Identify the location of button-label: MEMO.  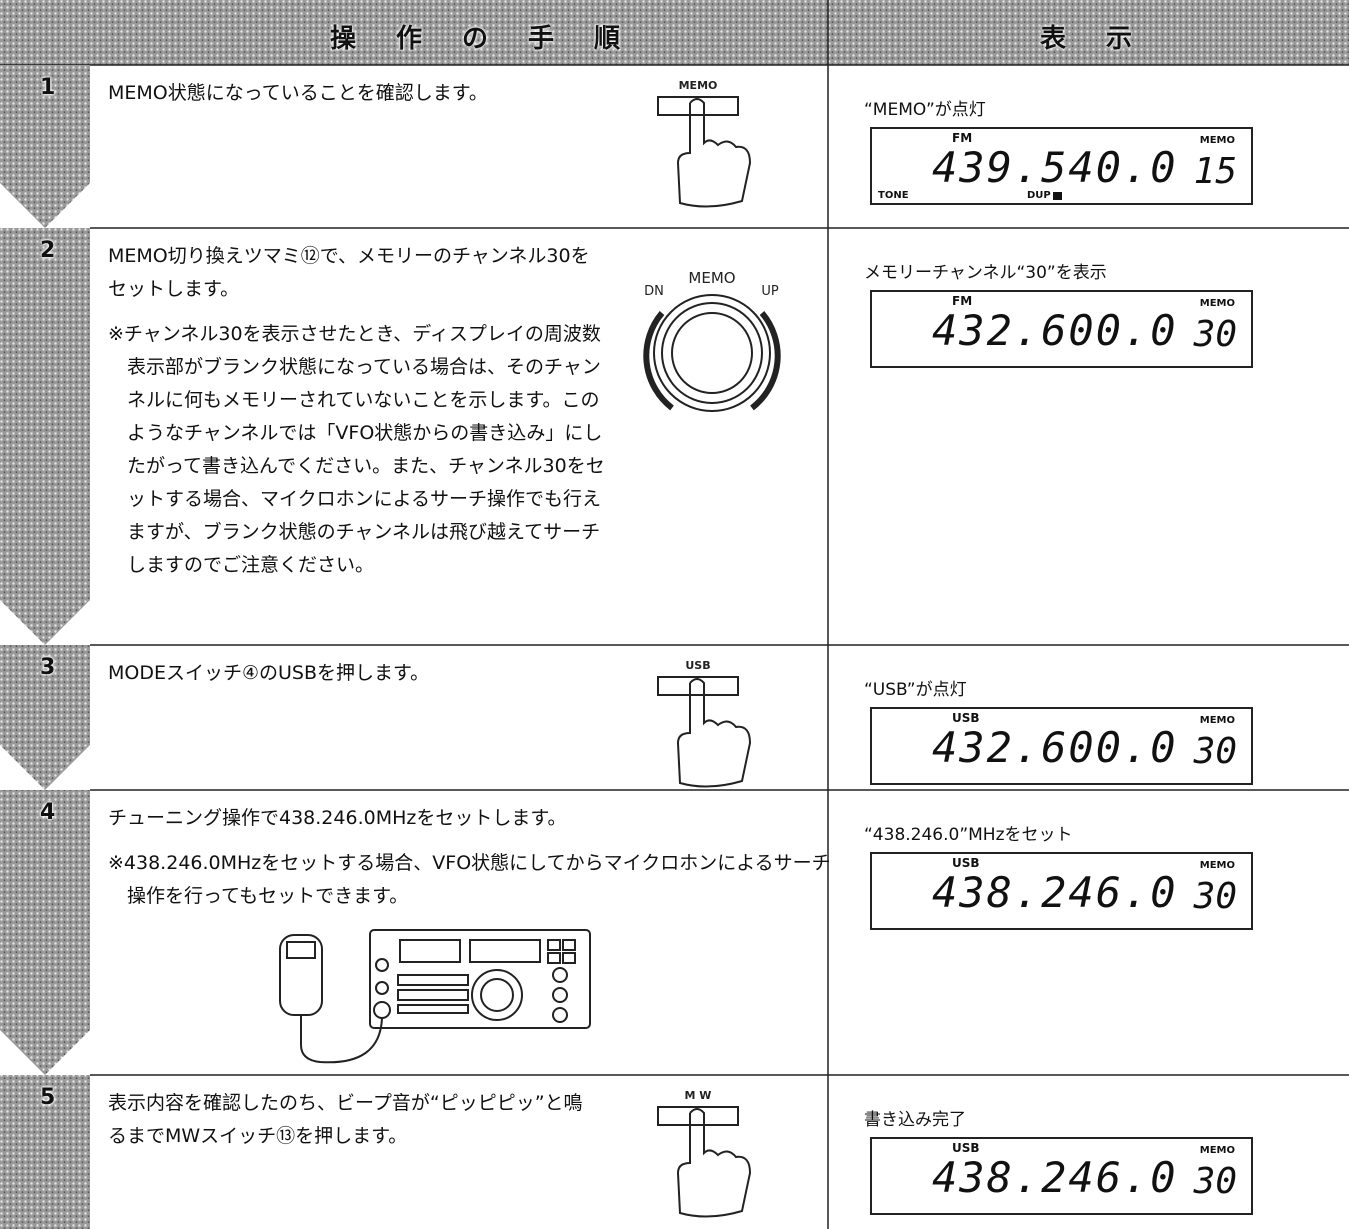
(698, 85).